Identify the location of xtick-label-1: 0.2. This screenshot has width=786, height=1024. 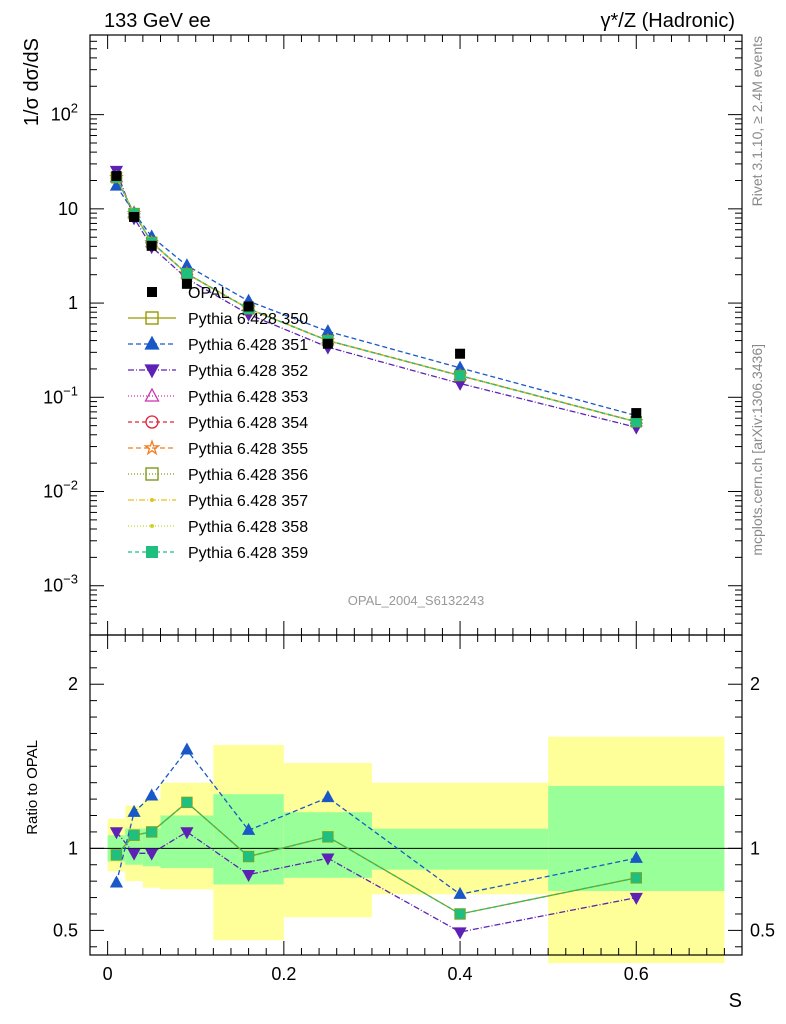
(283, 974).